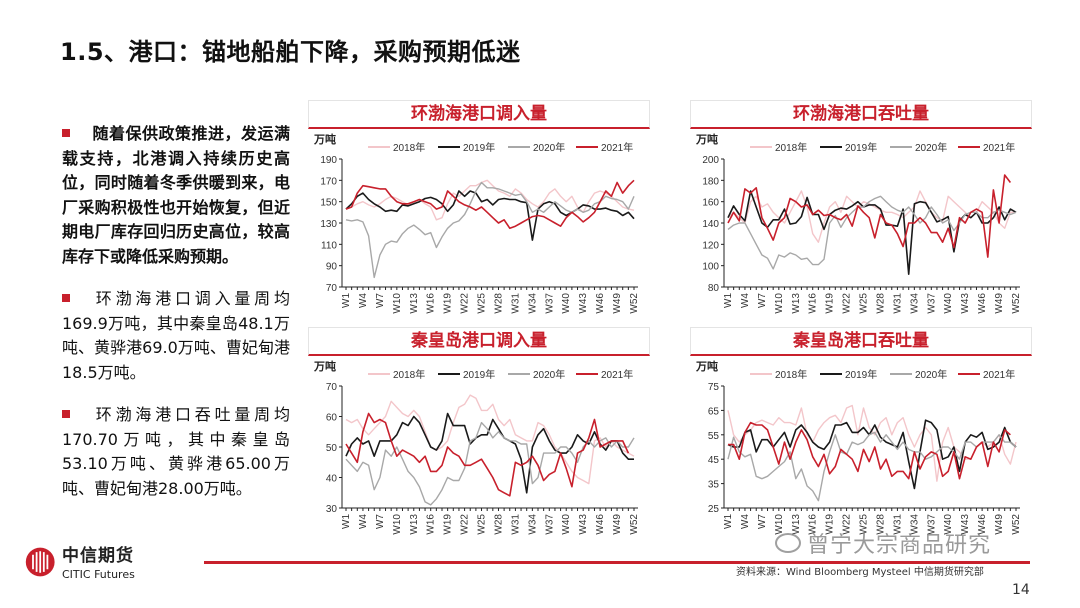  I want to click on y-tick-label: 200, so click(710, 160).